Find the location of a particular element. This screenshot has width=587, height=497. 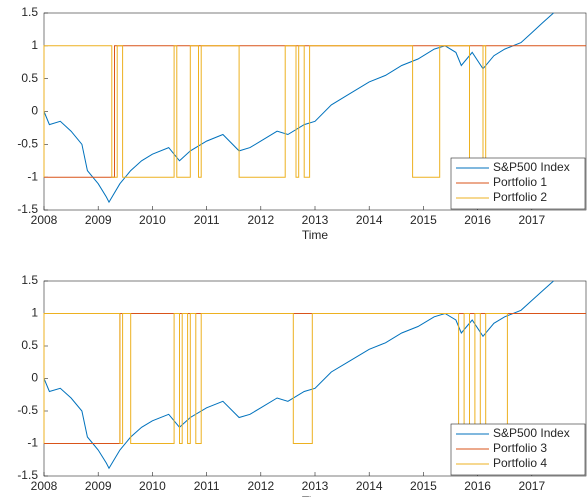

legend-label: Portfolio 4 is located at coordinates (520, 463).